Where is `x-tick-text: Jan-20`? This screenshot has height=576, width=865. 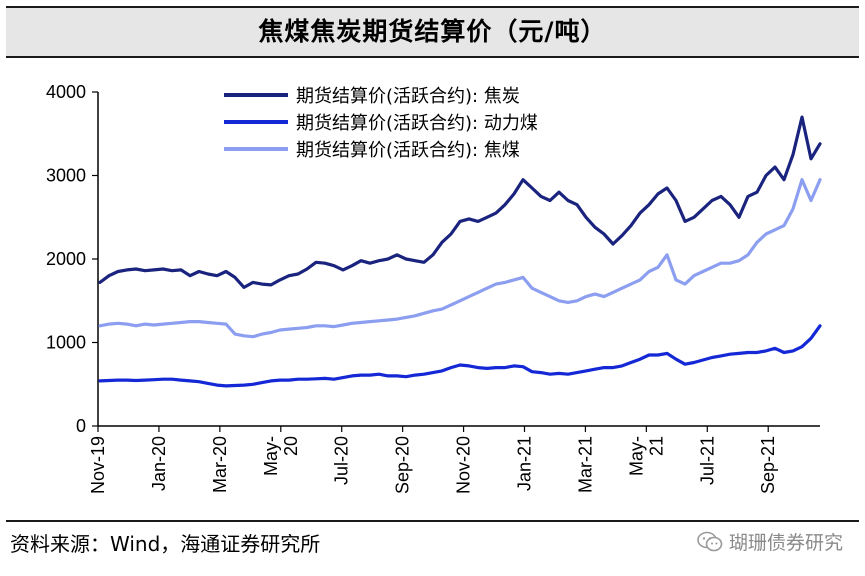
x-tick-text: Jan-20 is located at coordinates (159, 463).